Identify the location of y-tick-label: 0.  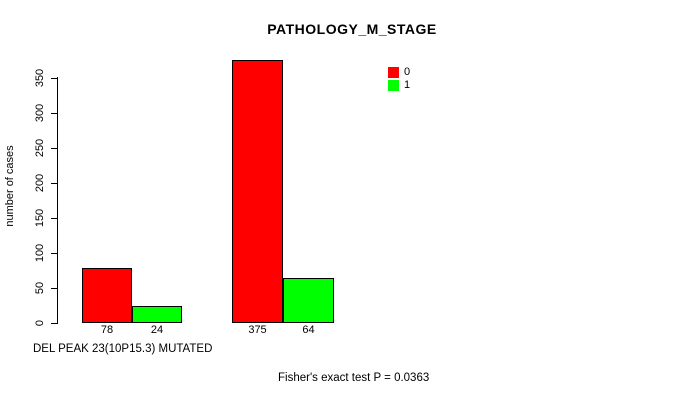
(40, 323).